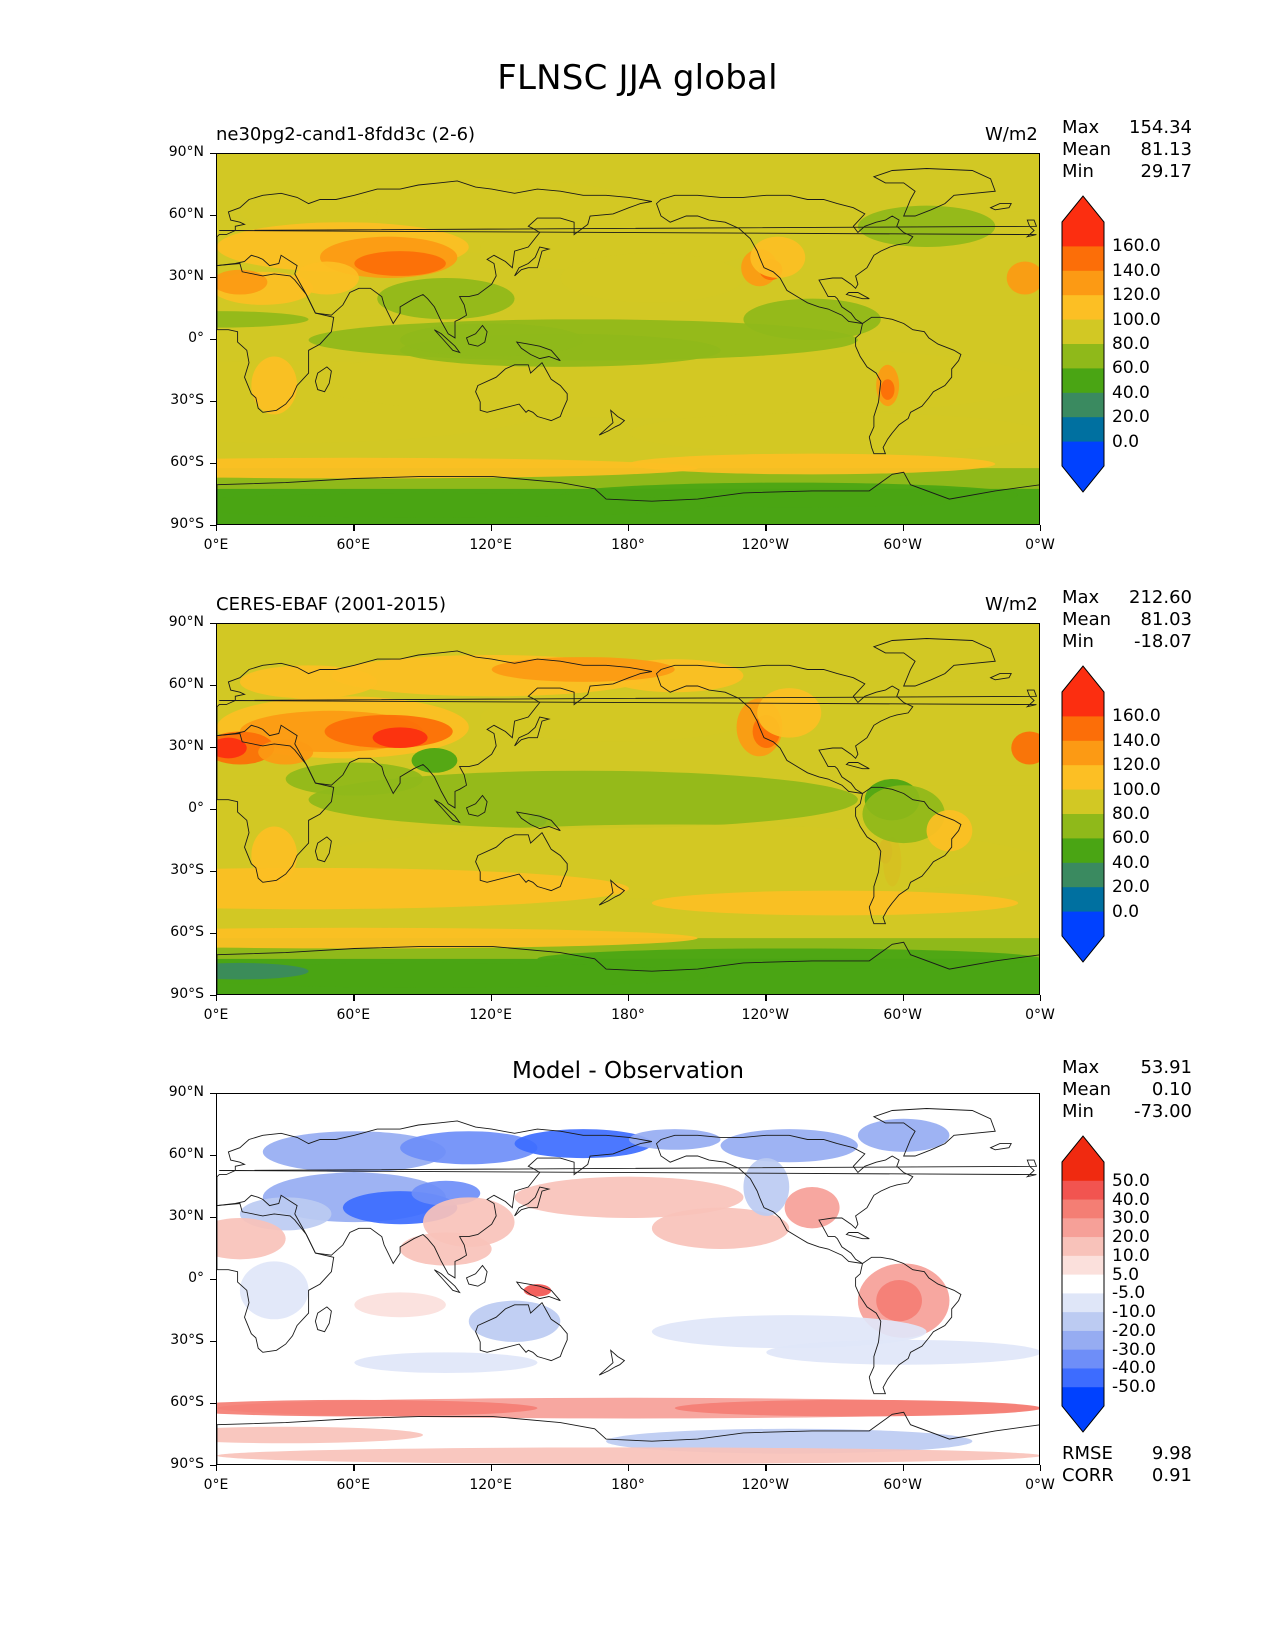 The image size is (1275, 1650). Describe the element at coordinates (187, 1340) in the screenshot. I see `lat-tick-label: 30°S` at that location.